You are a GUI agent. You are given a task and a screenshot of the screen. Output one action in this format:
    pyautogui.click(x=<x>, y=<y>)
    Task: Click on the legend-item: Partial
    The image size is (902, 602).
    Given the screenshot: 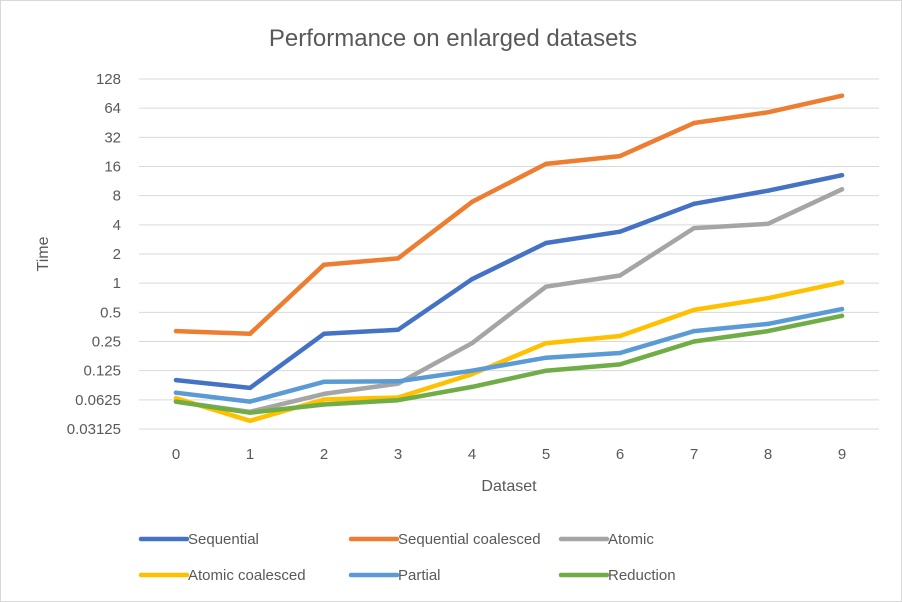 What is the action you would take?
    pyautogui.click(x=394, y=575)
    